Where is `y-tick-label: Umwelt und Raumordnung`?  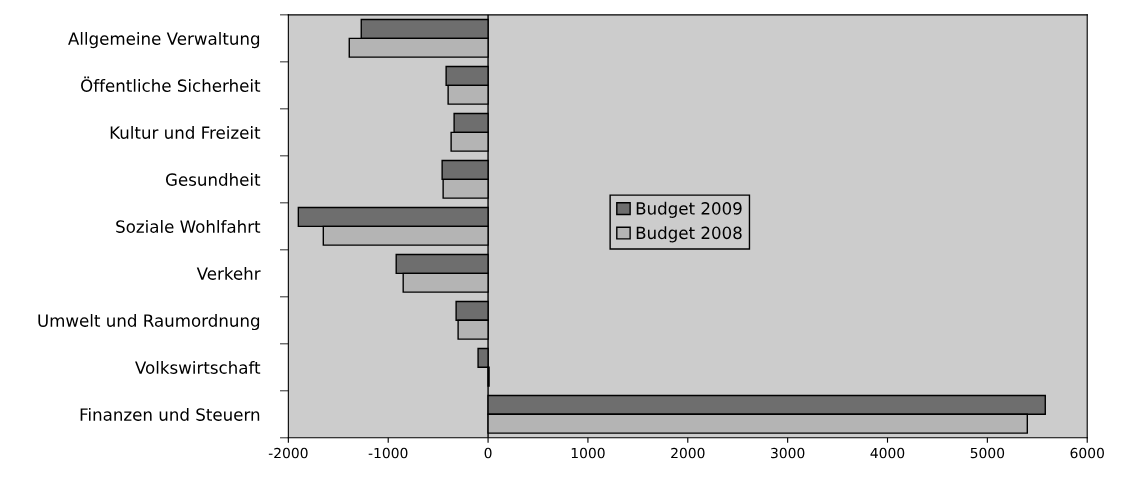
y-tick-label: Umwelt und Raumordnung is located at coordinates (149, 322).